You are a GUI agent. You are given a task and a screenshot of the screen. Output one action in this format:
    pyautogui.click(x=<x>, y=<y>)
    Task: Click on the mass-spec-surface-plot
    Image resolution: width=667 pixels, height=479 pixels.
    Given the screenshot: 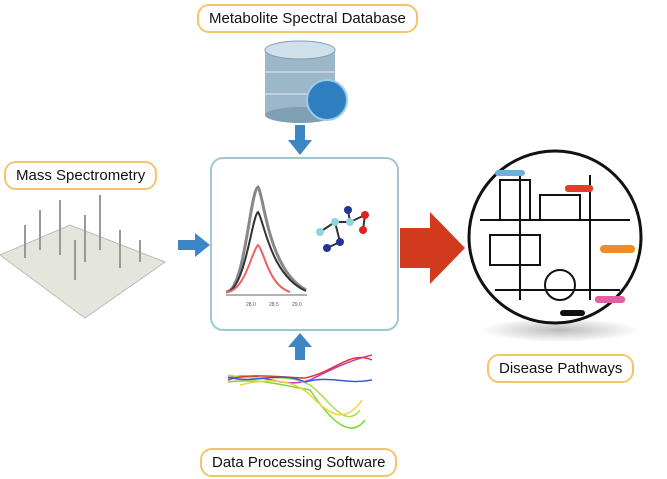 What is the action you would take?
    pyautogui.click(x=83, y=257)
    